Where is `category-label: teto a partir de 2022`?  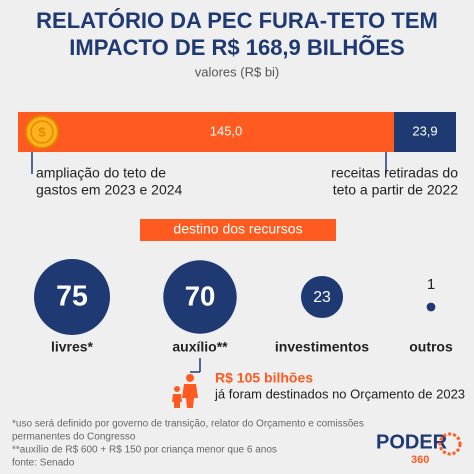 category-label: teto a partir de 2022 is located at coordinates (396, 190).